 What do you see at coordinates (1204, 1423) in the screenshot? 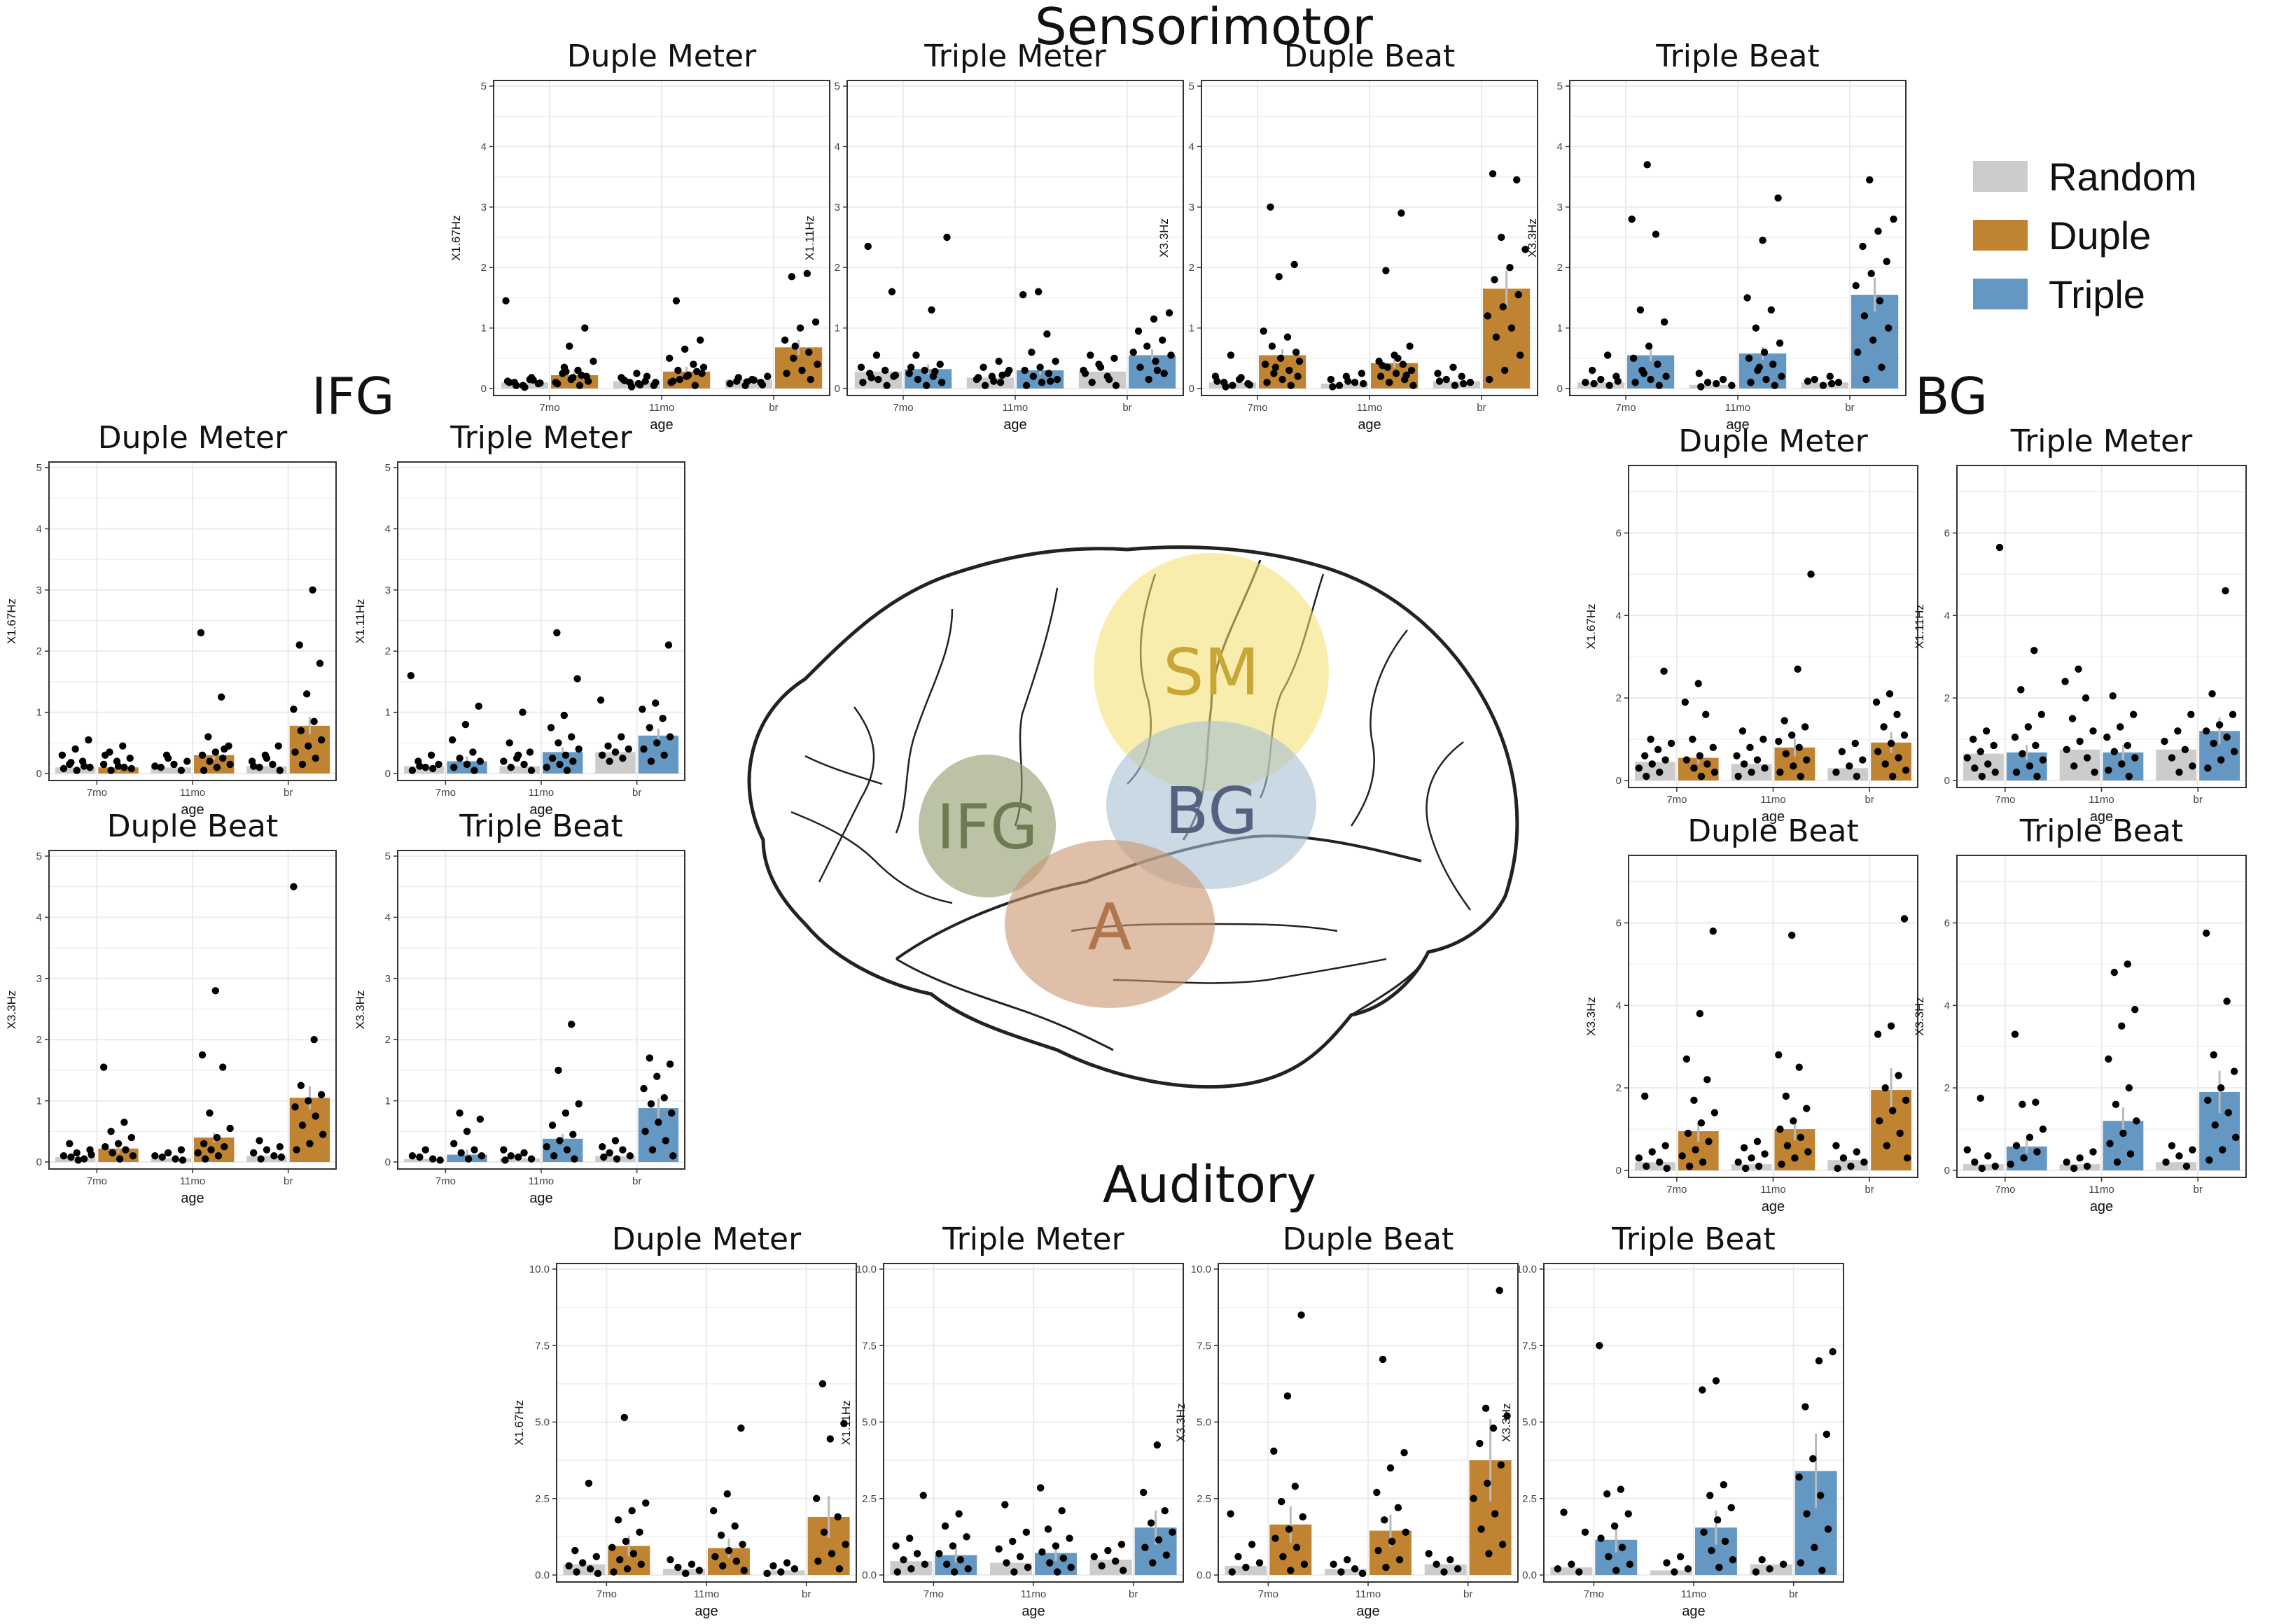
I see `y-tick-label: 5.0` at bounding box center [1204, 1423].